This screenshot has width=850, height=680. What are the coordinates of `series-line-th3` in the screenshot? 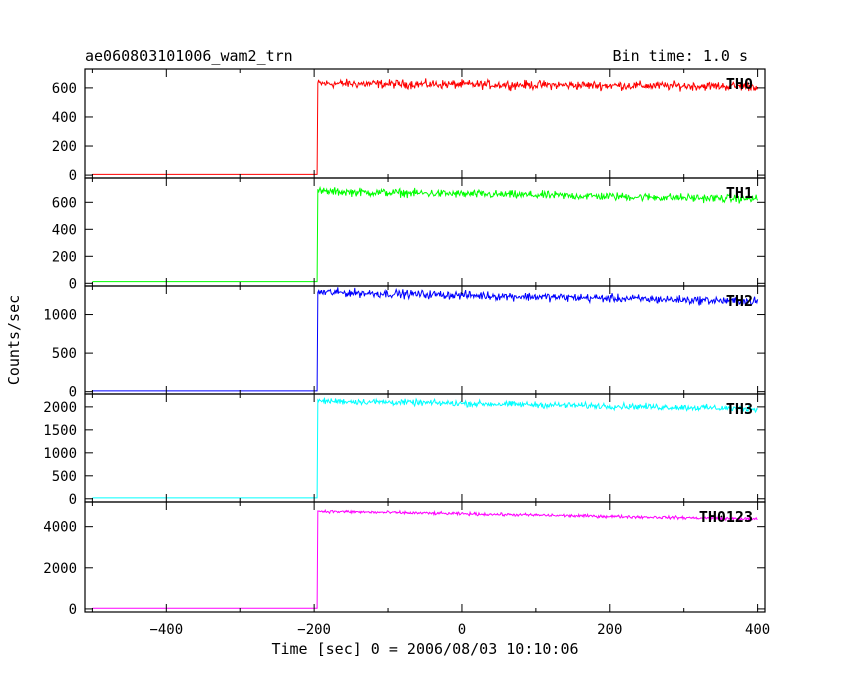 It's located at (425, 448).